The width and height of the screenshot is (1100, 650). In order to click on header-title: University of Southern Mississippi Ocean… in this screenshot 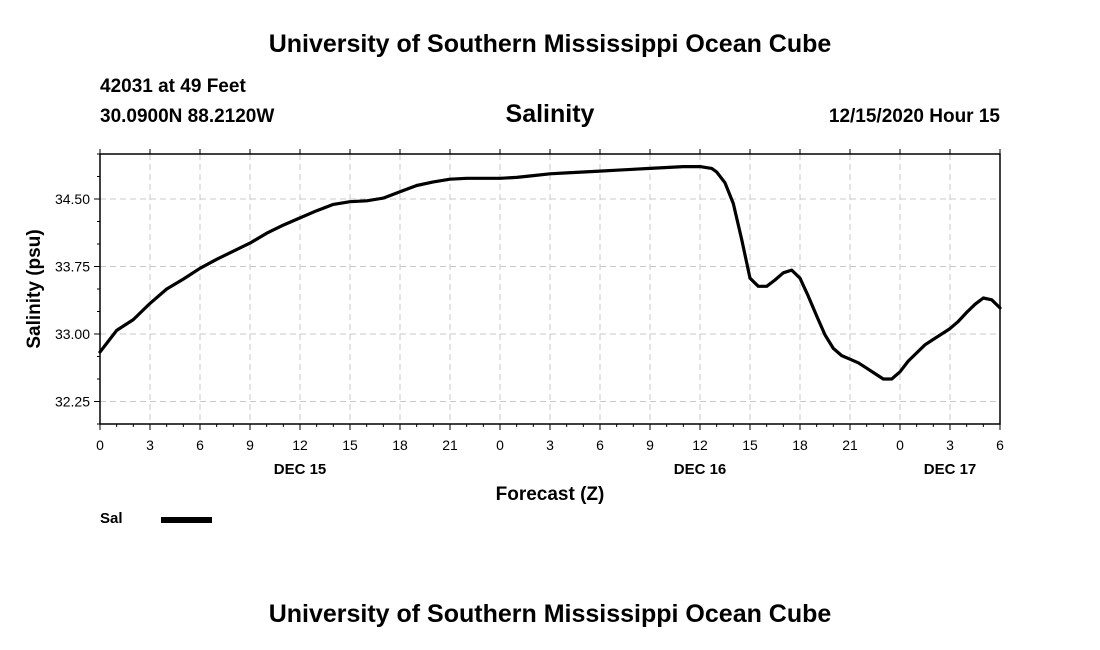, I will do `click(550, 44)`.